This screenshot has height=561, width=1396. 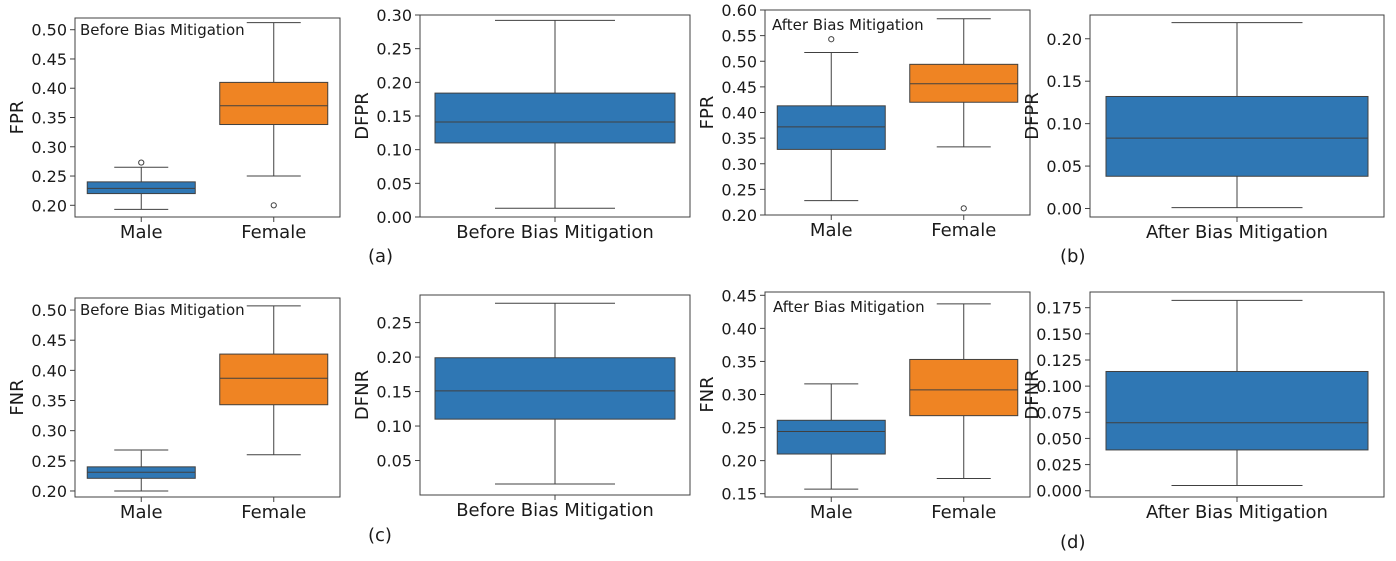 What do you see at coordinates (1059, 438) in the screenshot?
I see `y-tick-label: 0.050` at bounding box center [1059, 438].